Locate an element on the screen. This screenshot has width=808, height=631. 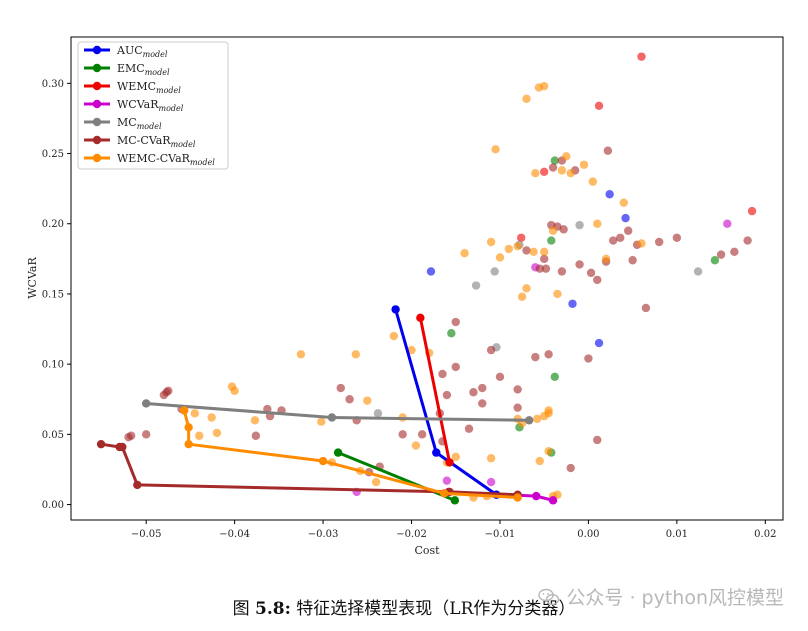
line-marker-wemc is located at coordinates (420, 318).